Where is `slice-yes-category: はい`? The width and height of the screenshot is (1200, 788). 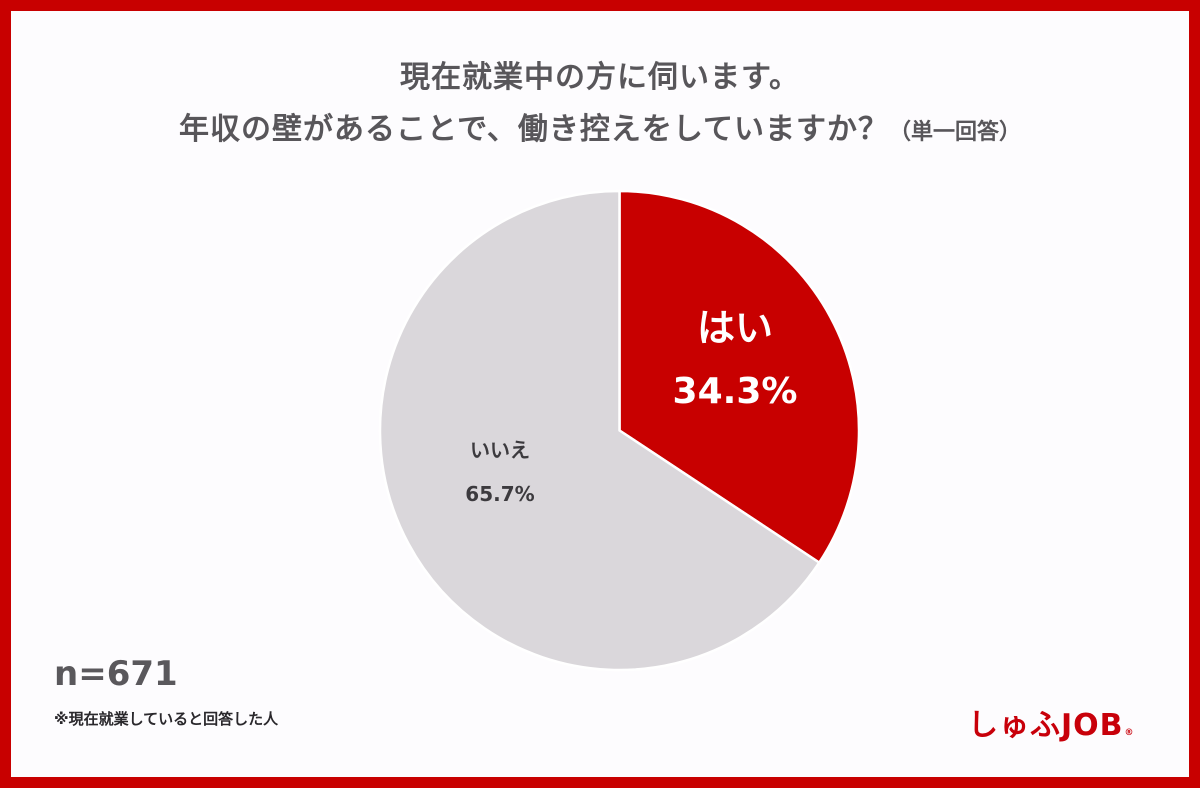 slice-yes-category: はい is located at coordinates (734, 328).